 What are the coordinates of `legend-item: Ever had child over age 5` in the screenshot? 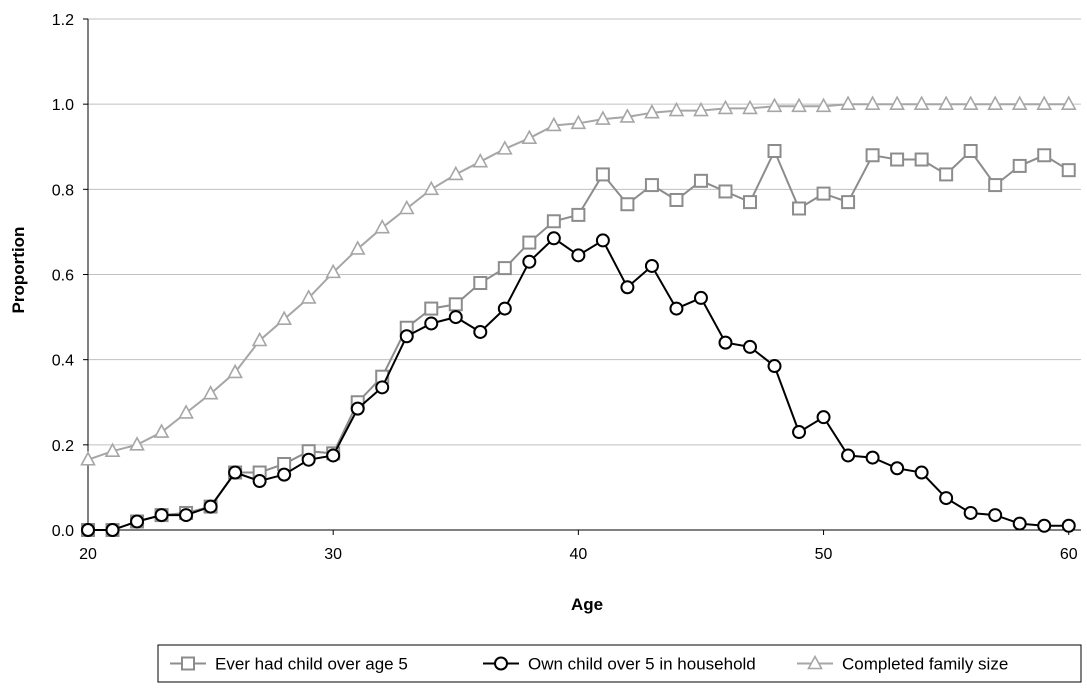 It's located at (289, 664).